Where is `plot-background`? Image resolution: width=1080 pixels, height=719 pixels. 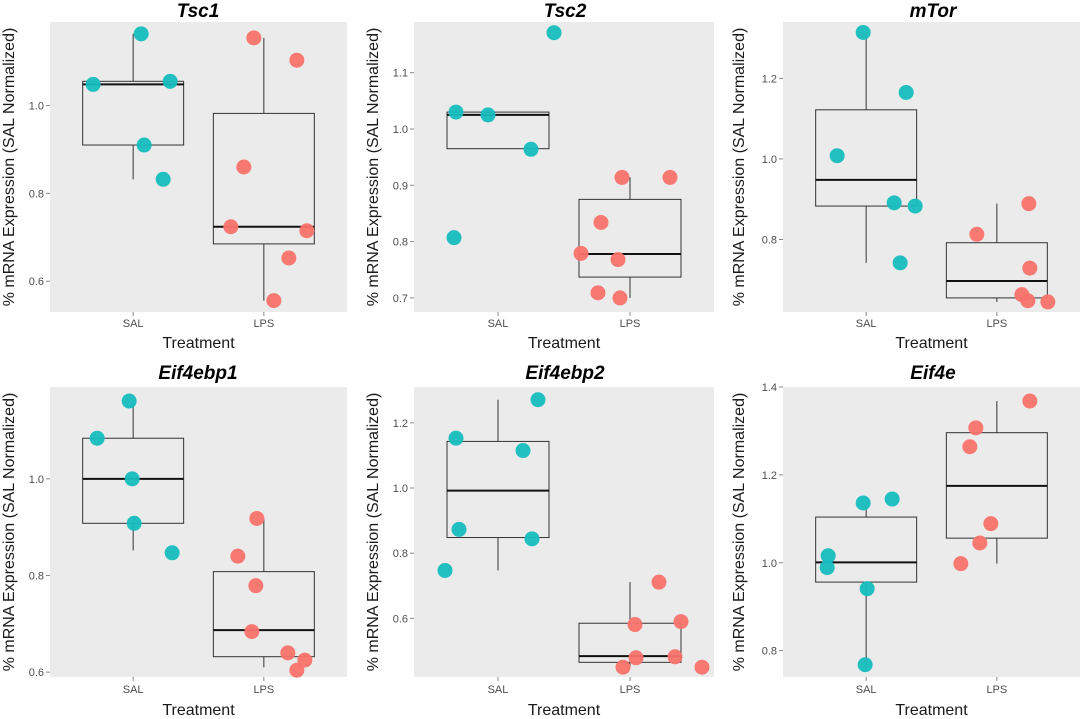
plot-background is located at coordinates (931, 532).